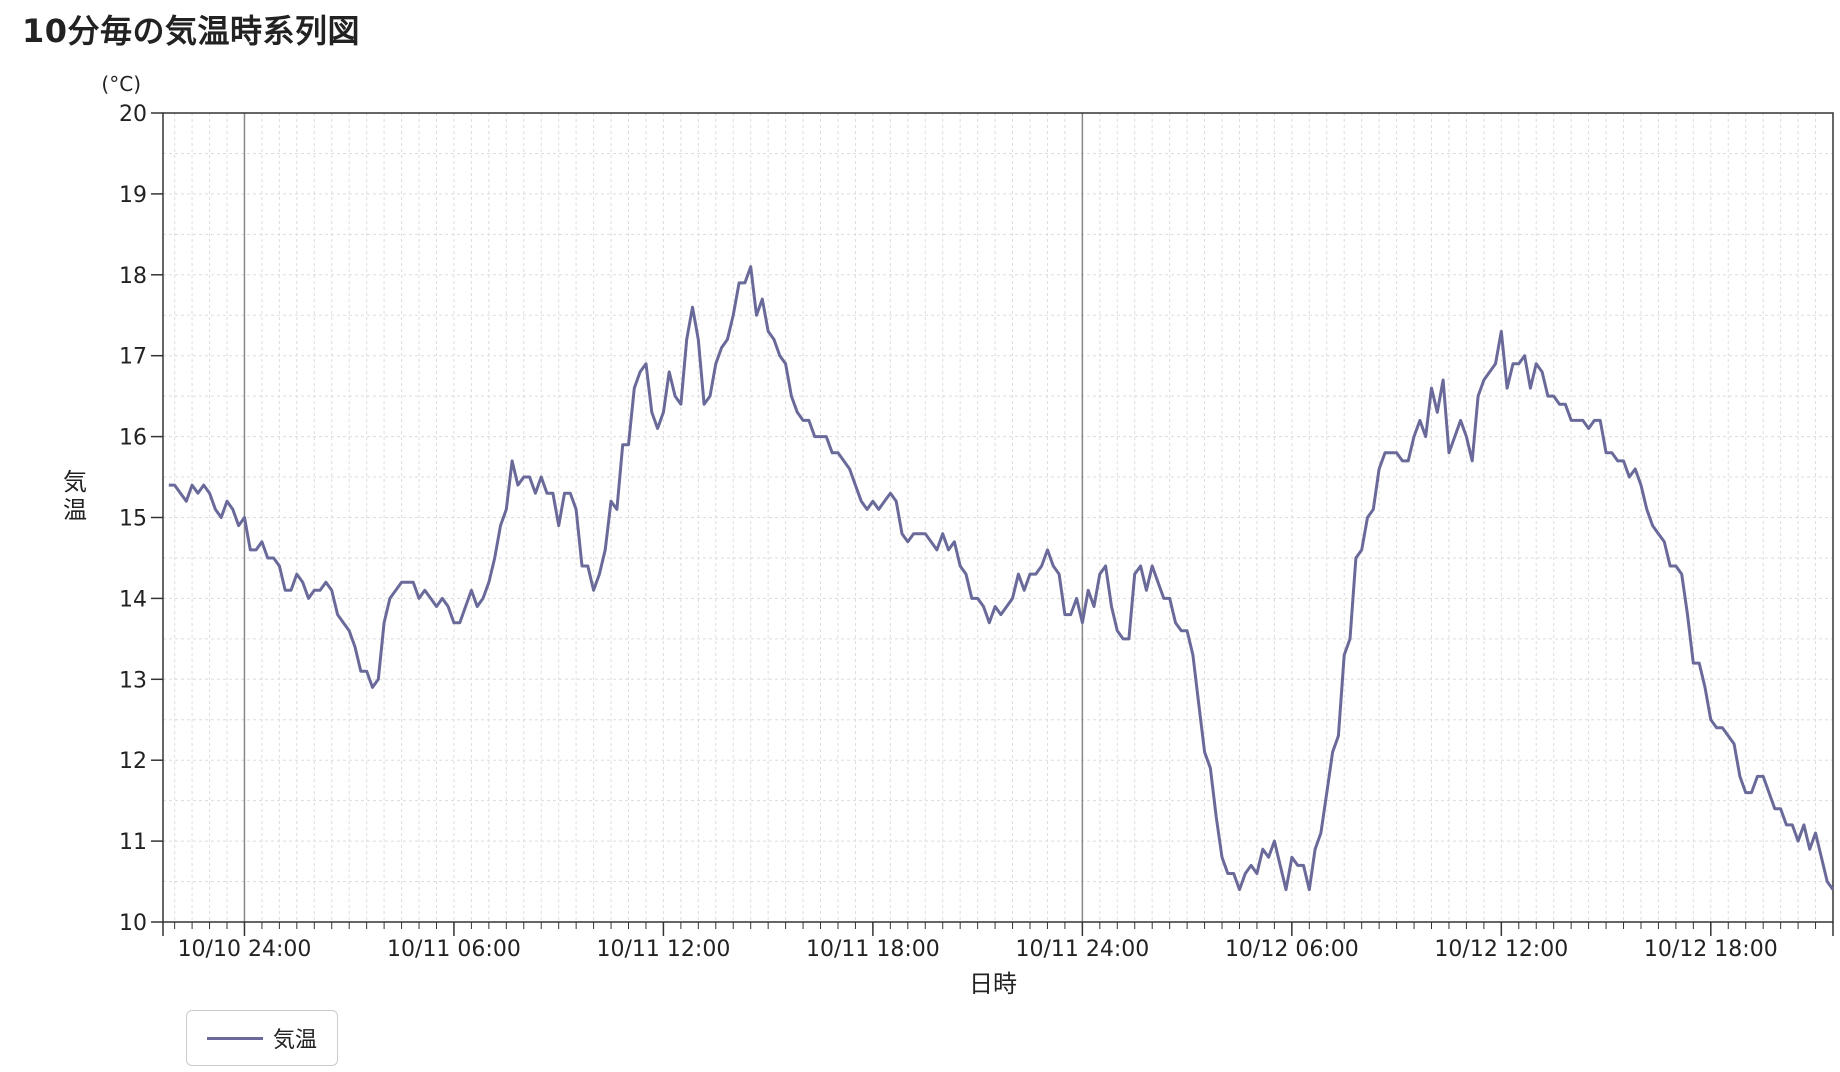 The width and height of the screenshot is (1840, 1072). What do you see at coordinates (133, 761) in the screenshot?
I see `y-tick-label: 12` at bounding box center [133, 761].